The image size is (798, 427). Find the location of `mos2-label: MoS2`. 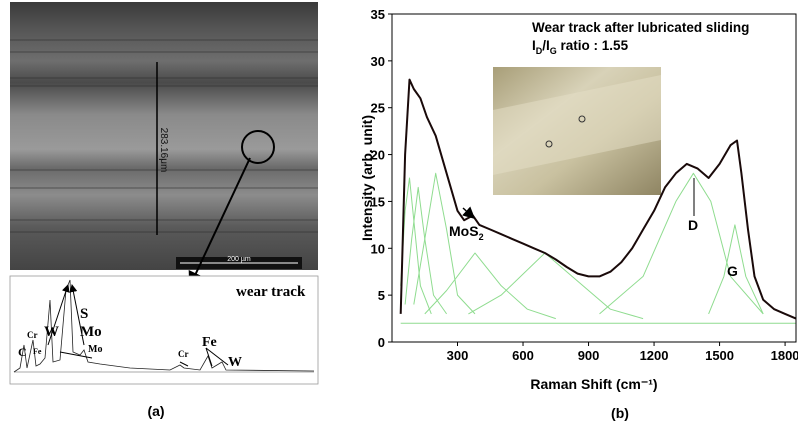

mos2-label: MoS2 is located at coordinates (466, 232).